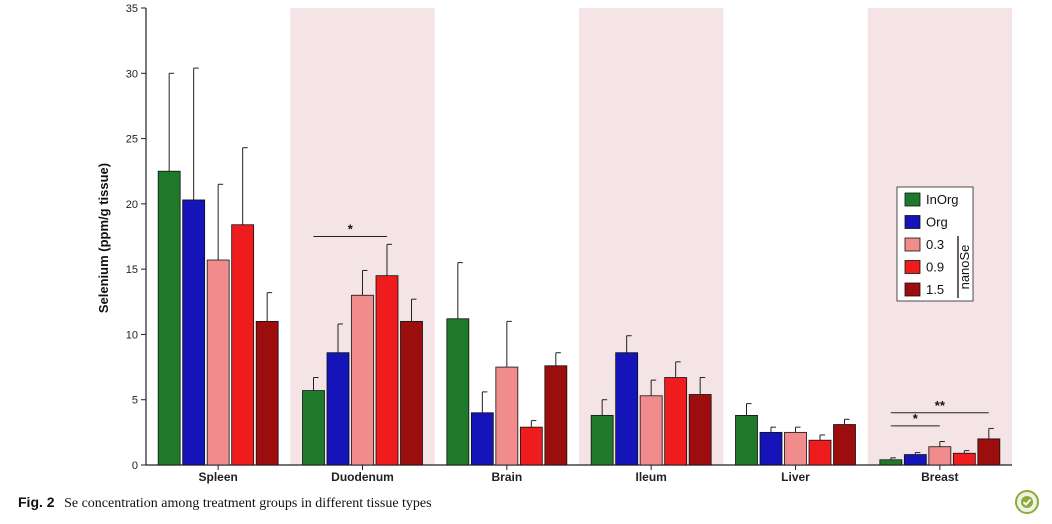  I want to click on bar-duodenum-org, so click(338, 409).